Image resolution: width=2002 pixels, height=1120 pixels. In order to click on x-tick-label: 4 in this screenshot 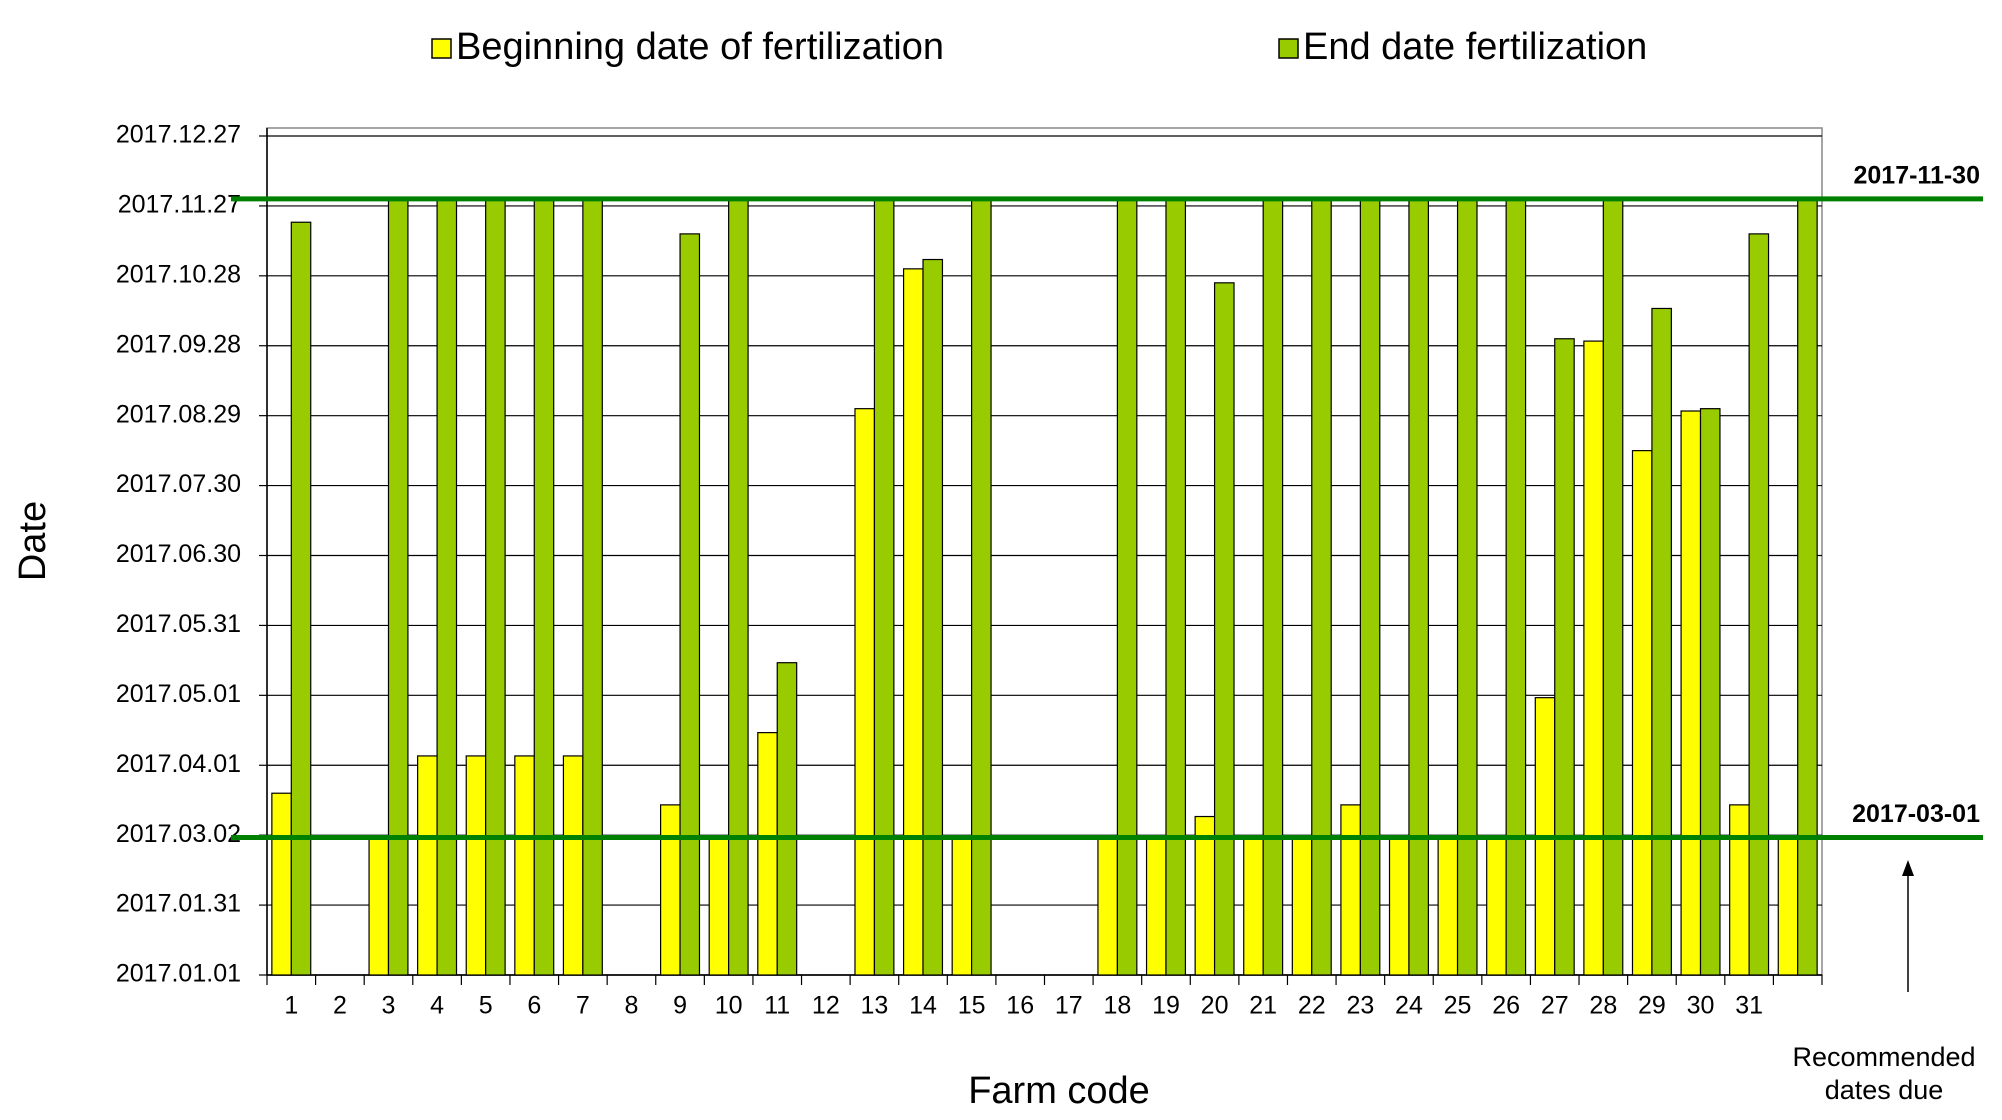, I will do `click(437, 1006)`.